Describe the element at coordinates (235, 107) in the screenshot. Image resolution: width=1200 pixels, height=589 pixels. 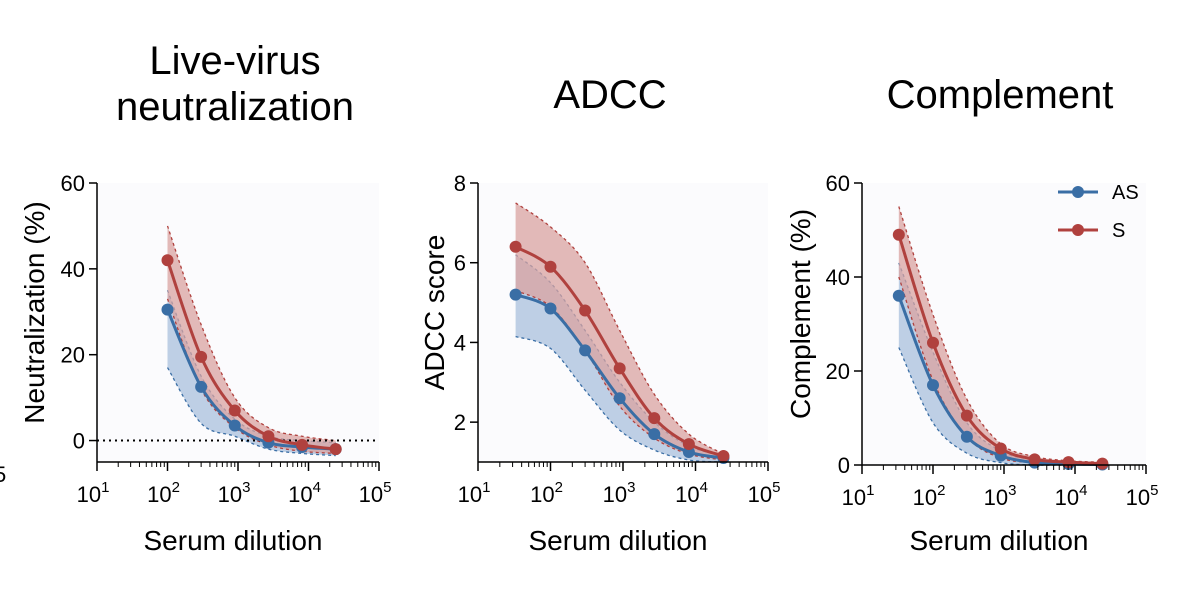
I see `chart-title-line: neutralization` at that location.